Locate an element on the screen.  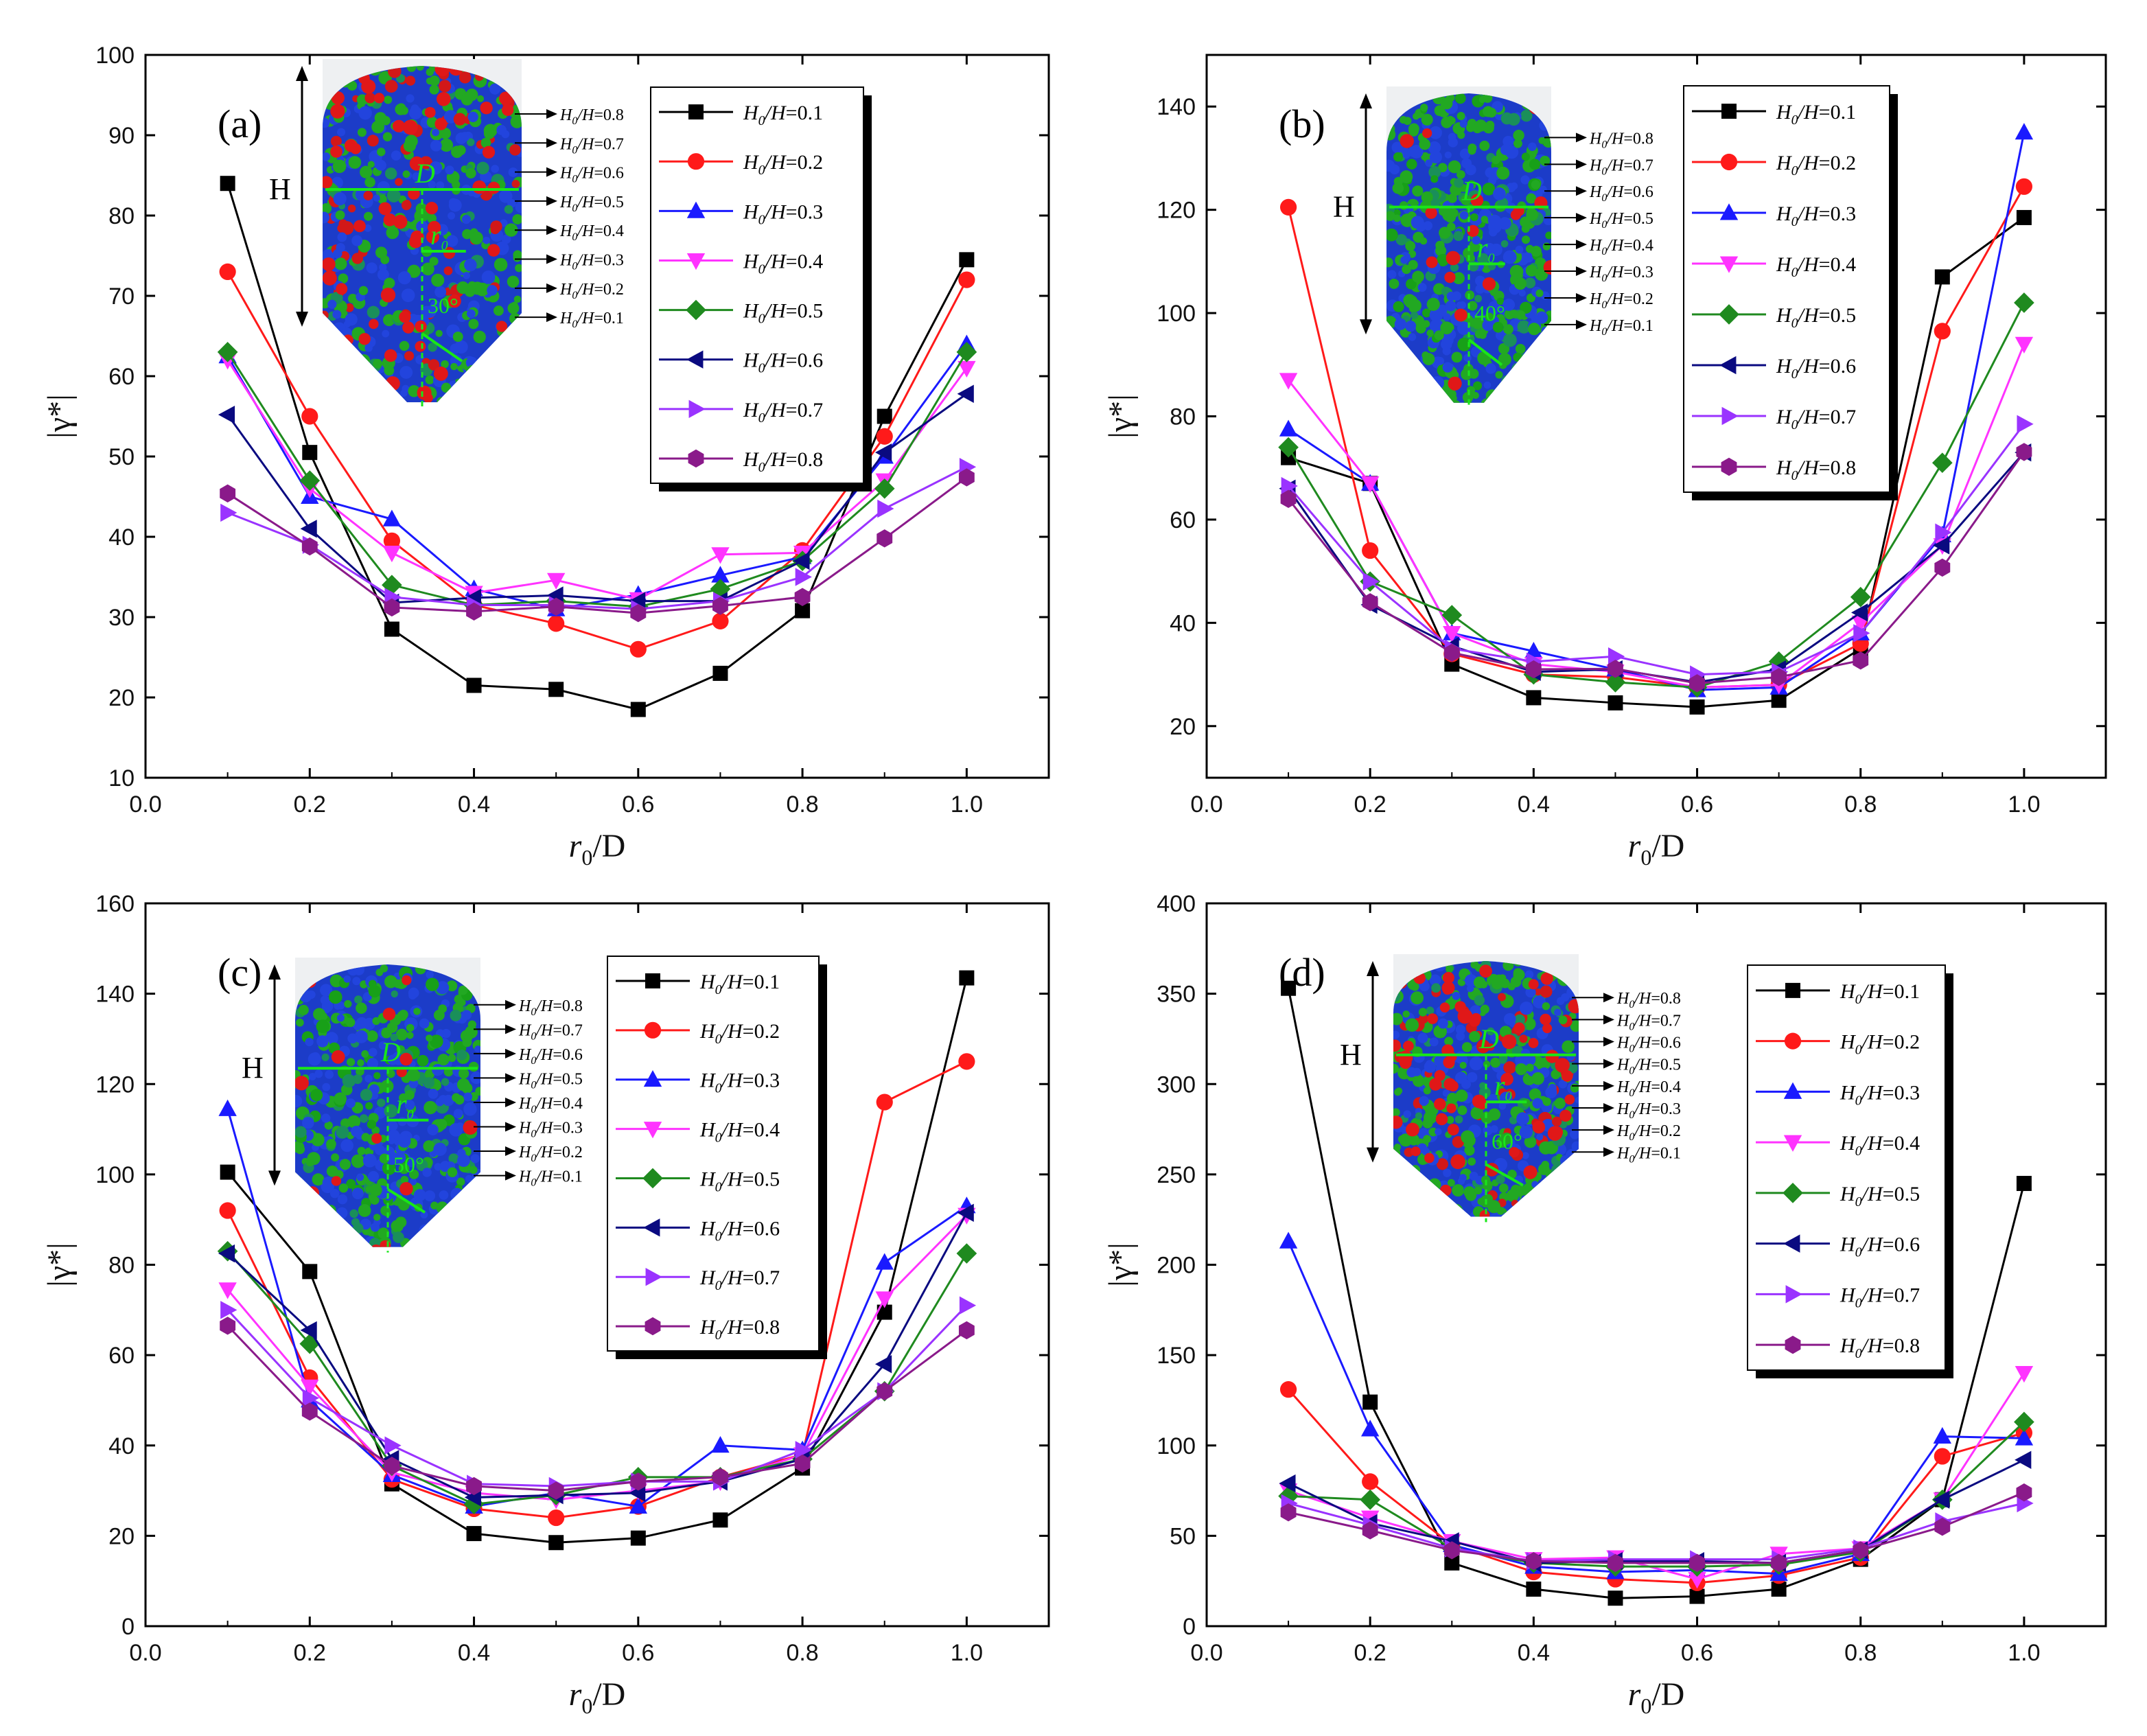
legend-label-value: =0.8 is located at coordinates (1901, 1345).